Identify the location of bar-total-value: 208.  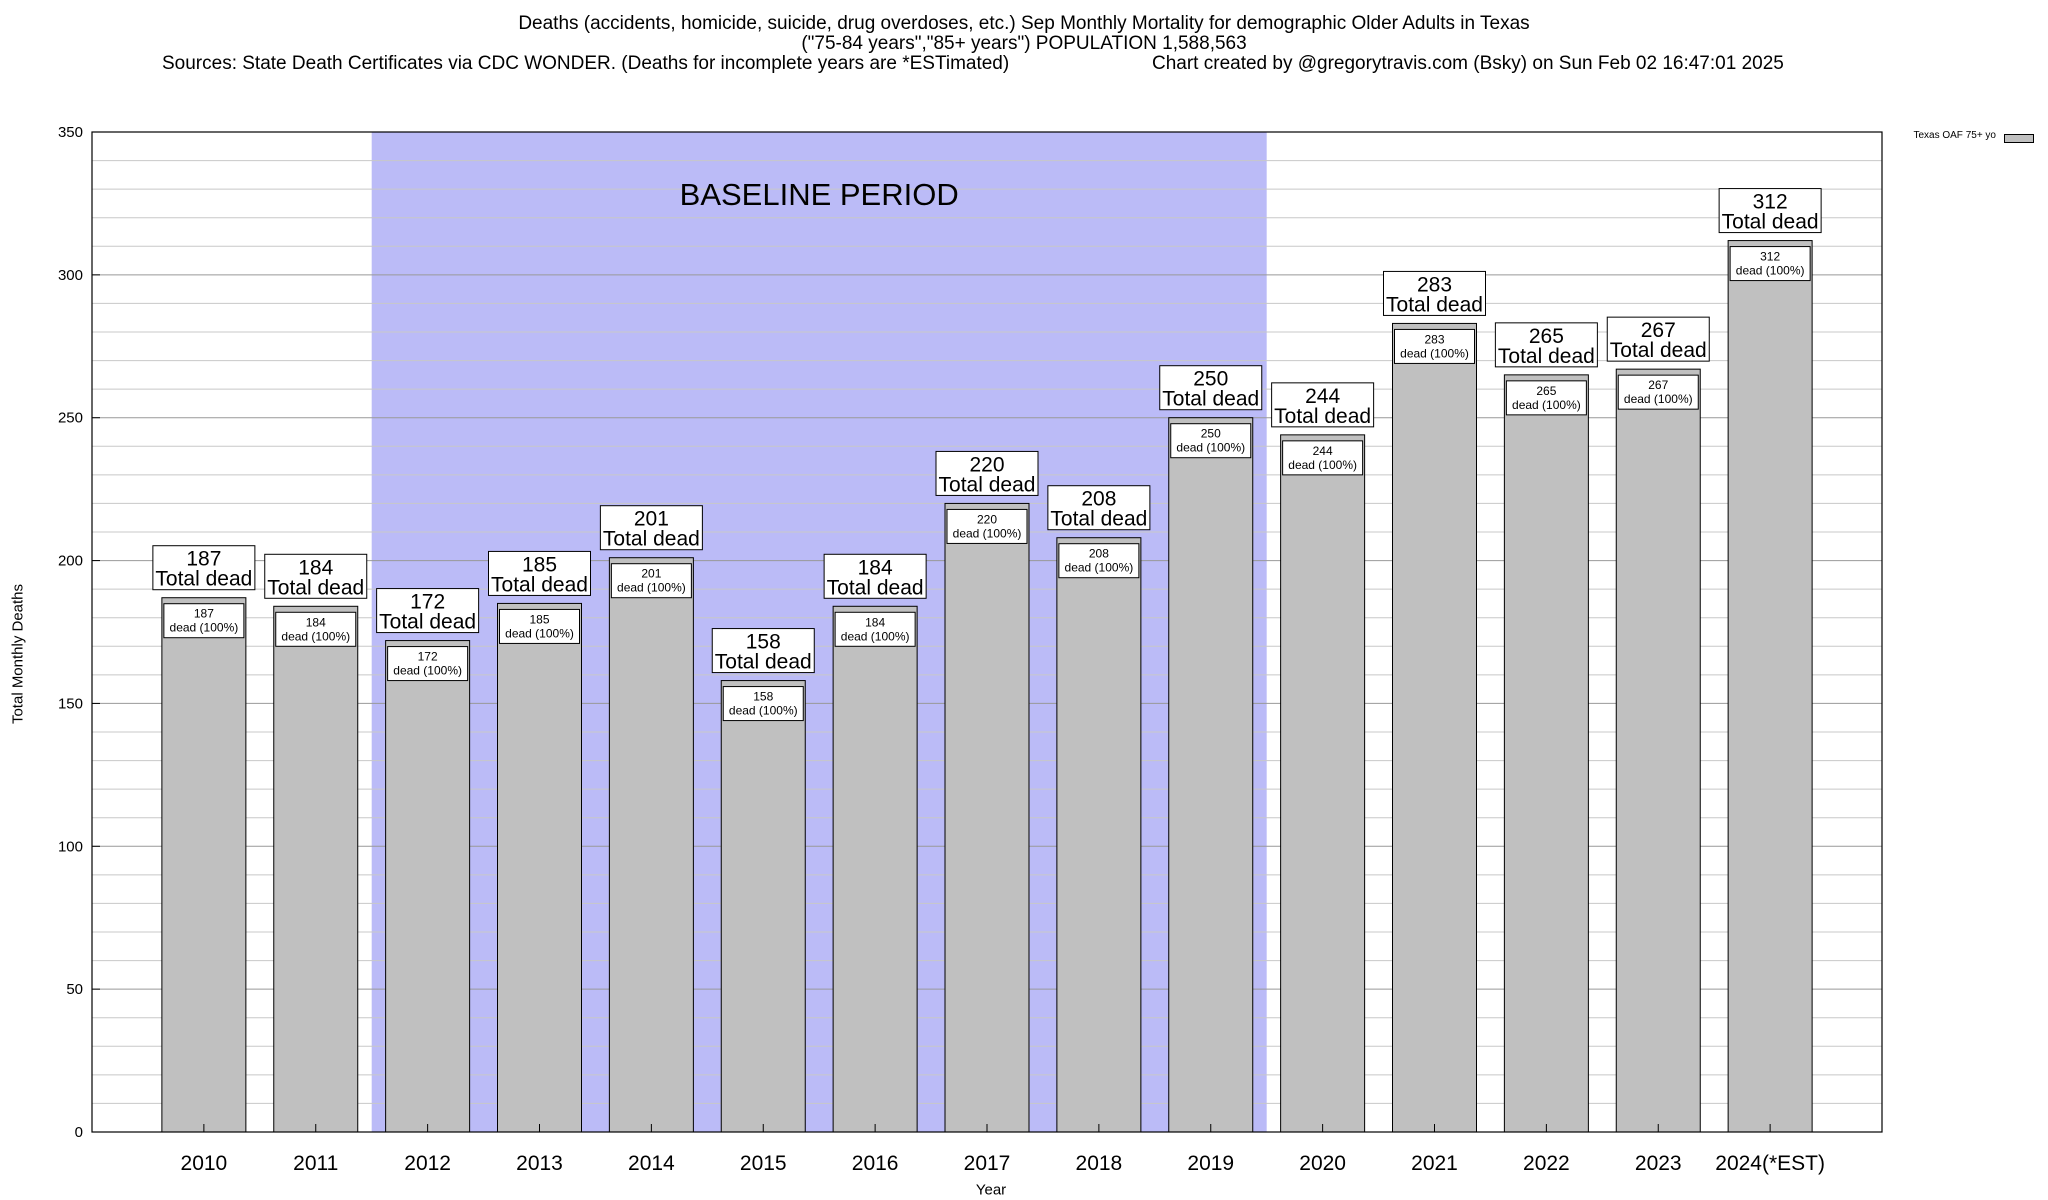
(1098, 499).